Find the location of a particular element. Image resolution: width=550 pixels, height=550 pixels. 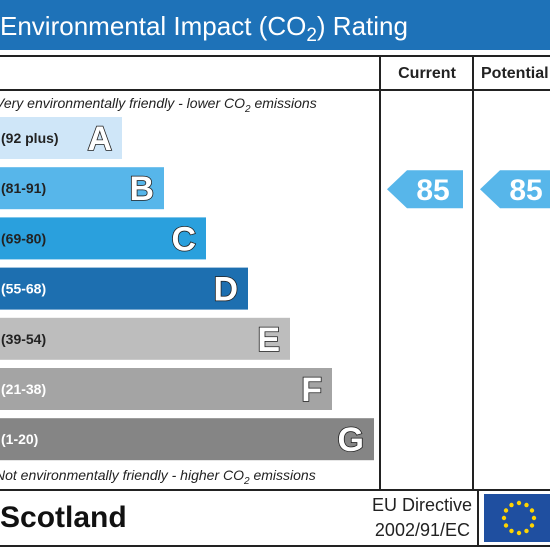

column-header-potential: Potential is located at coordinates (515, 73).